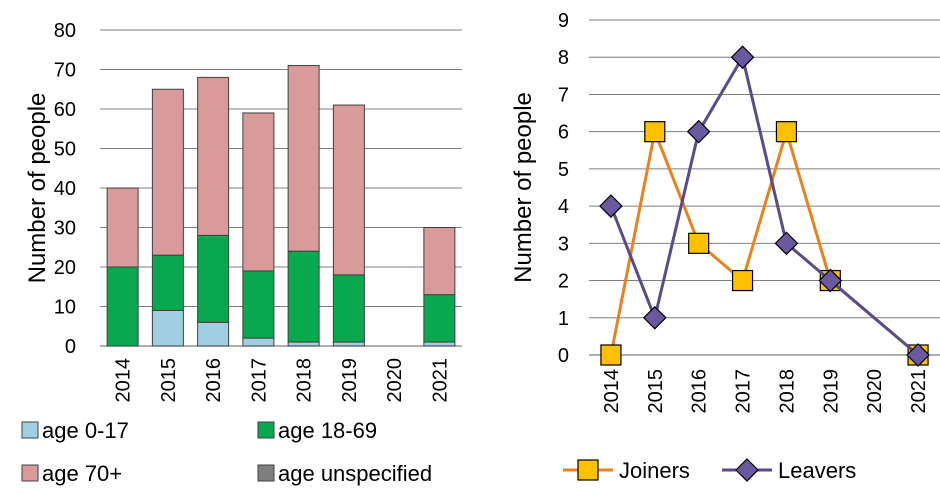 Image resolution: width=940 pixels, height=501 pixels. I want to click on line-y-tick-label: 6, so click(563, 133).